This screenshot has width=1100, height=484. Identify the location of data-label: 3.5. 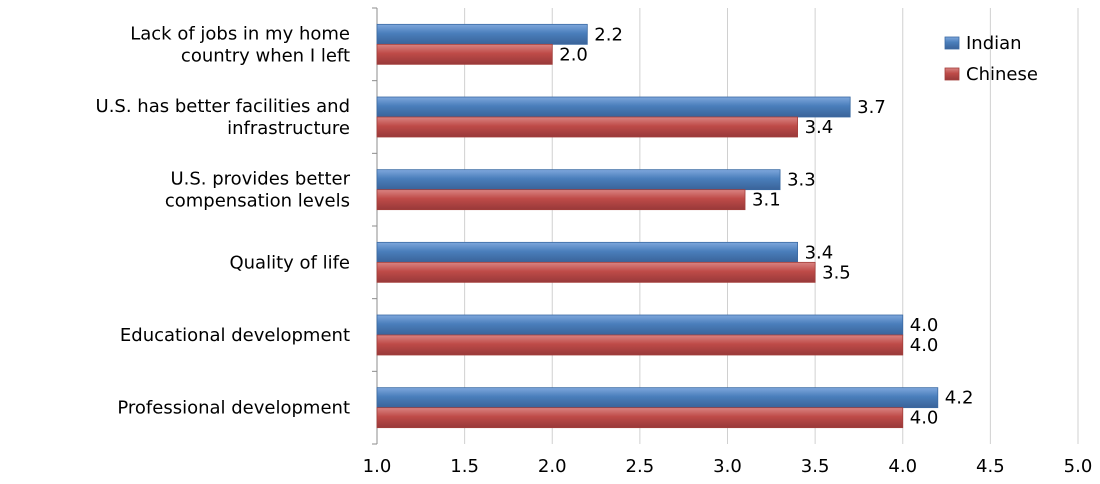
(836, 272).